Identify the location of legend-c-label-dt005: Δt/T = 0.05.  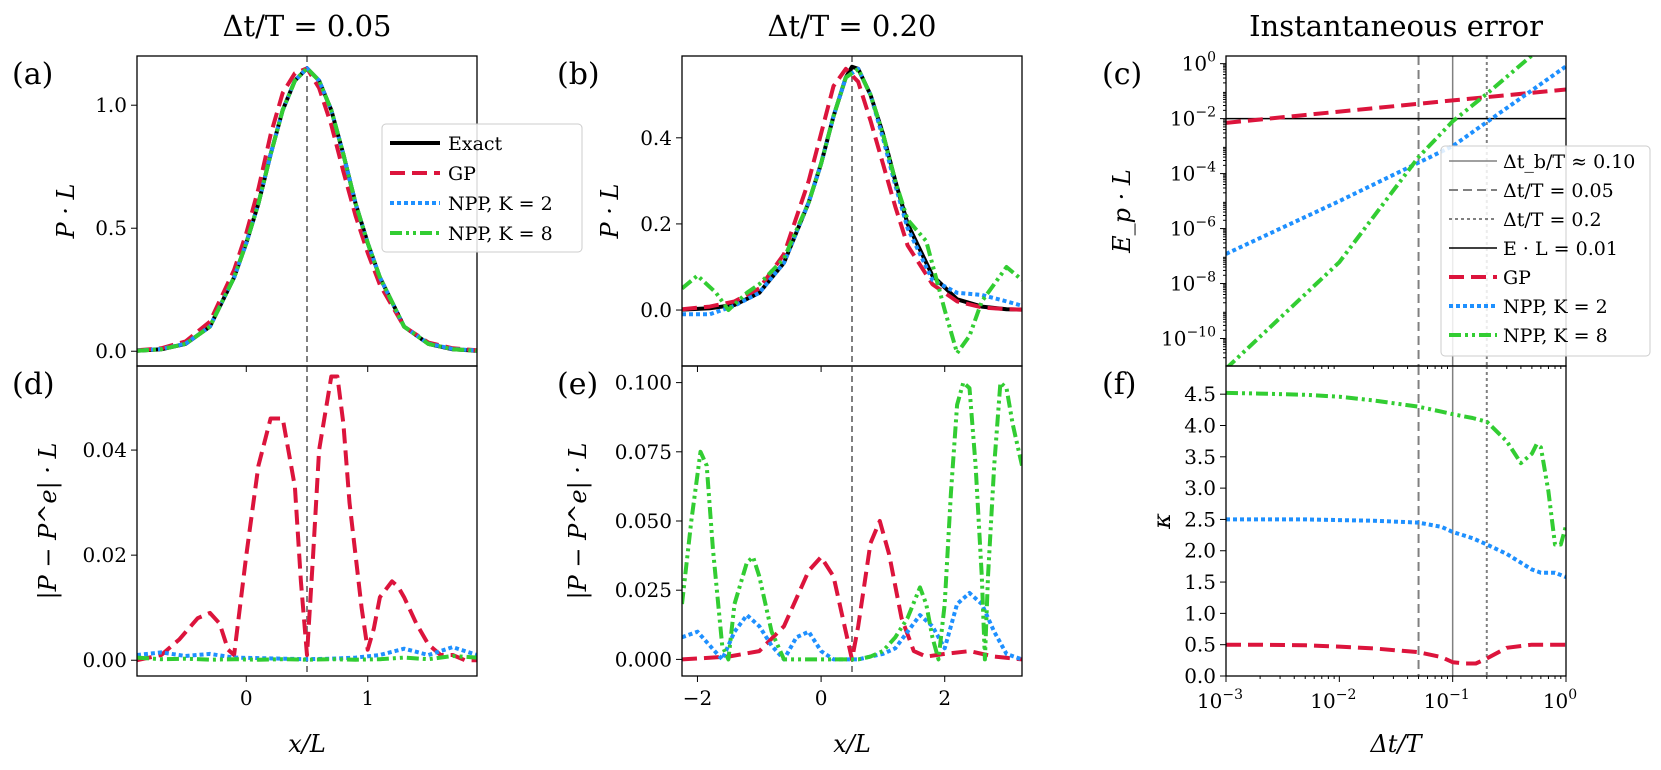
(1558, 191).